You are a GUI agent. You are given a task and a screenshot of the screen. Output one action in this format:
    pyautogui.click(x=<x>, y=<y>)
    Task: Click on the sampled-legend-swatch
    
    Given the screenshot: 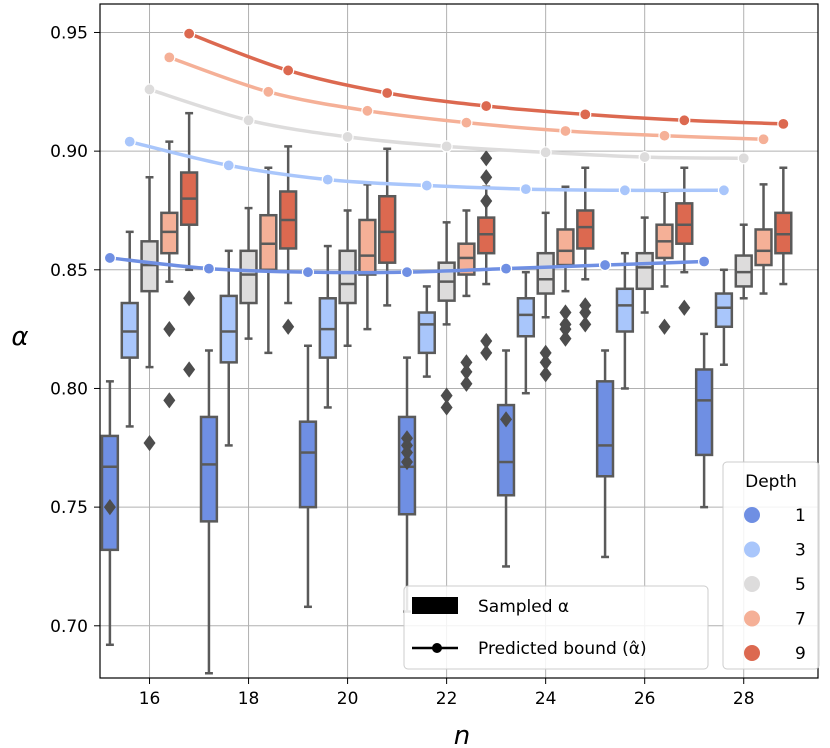 What is the action you would take?
    pyautogui.click(x=435, y=605)
    